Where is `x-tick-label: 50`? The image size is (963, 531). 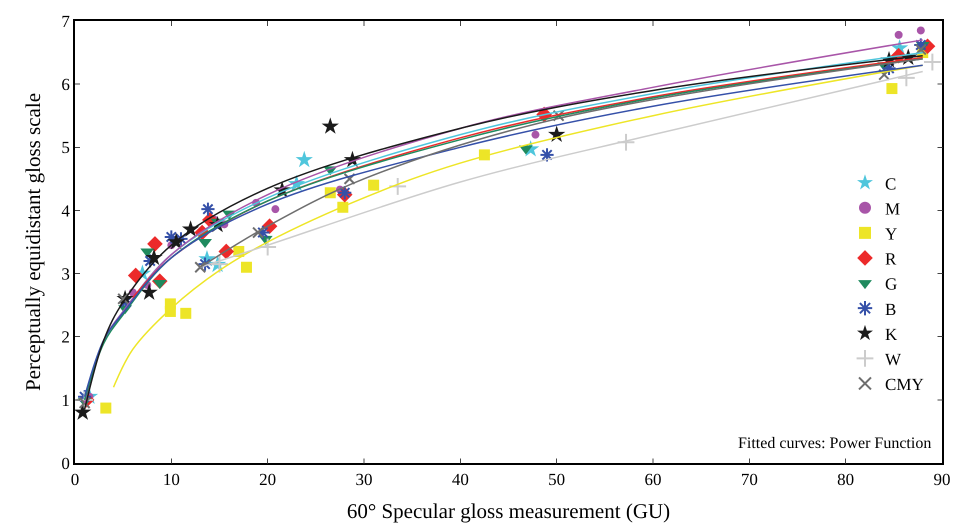 x-tick-label: 50 is located at coordinates (557, 480).